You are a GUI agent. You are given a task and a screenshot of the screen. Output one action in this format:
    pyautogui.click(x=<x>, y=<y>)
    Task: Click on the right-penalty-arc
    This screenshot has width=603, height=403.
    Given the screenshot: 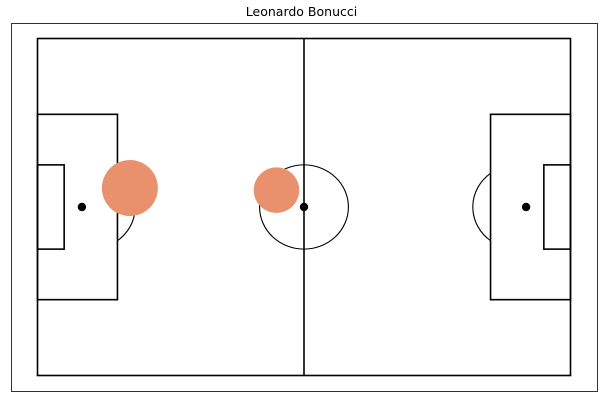 What is the action you would take?
    pyautogui.click(x=481, y=207)
    